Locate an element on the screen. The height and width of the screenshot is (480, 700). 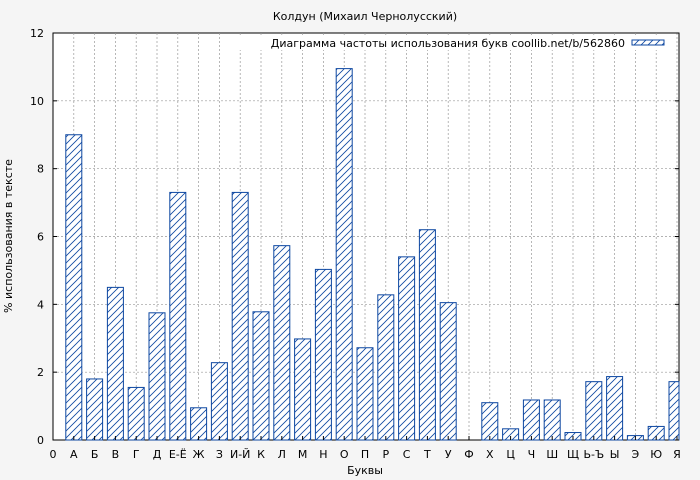
x-axis: 0 А Б В Г Д Е-Ё Ж З И-Й К Л М Н О П Р С Т У Ф Х Ц Ч Ш Щ Ь-Ъ Ы Э Ю Я is located at coordinates (365, 448).